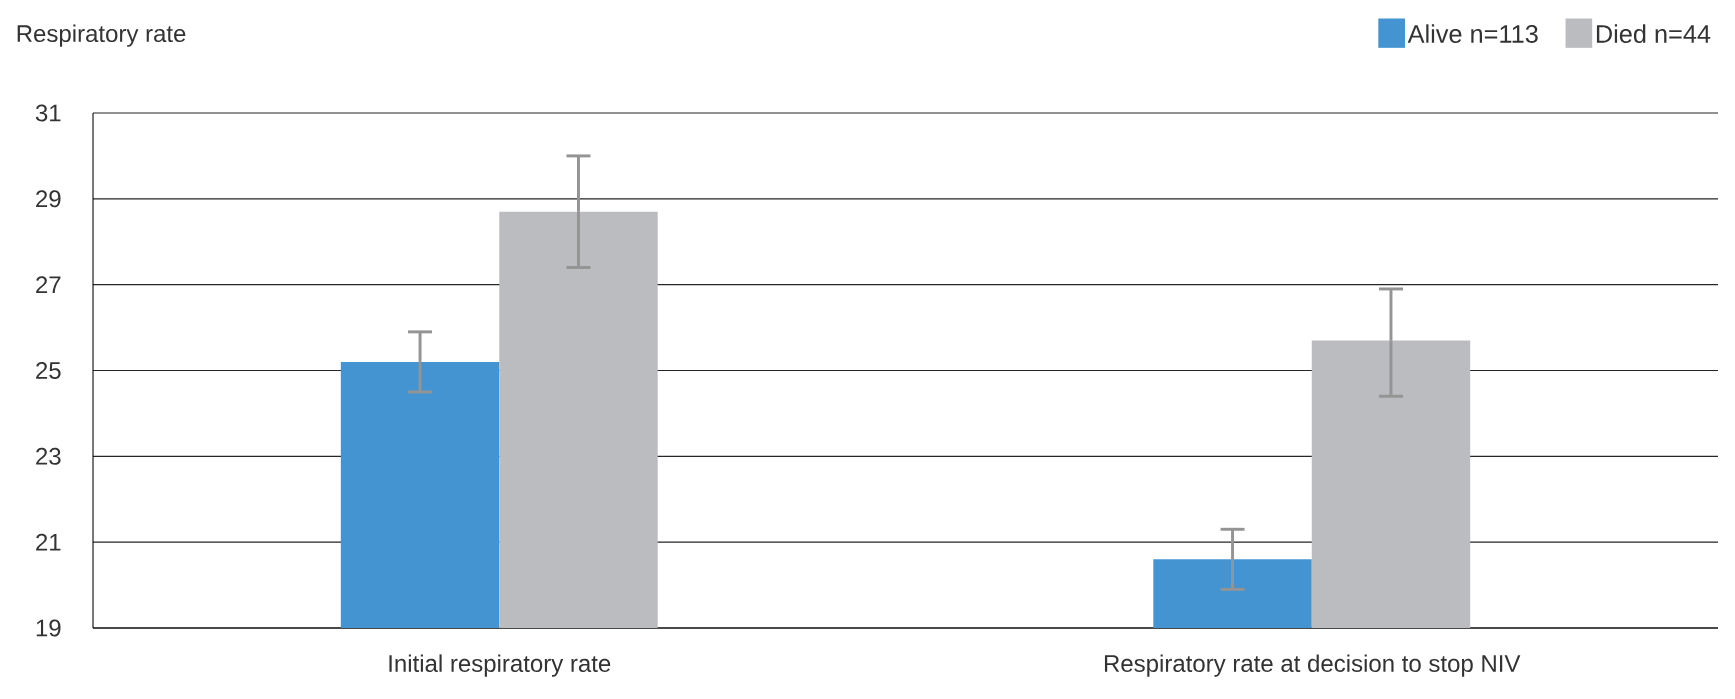  What do you see at coordinates (48, 113) in the screenshot?
I see `y-tick-label: 31` at bounding box center [48, 113].